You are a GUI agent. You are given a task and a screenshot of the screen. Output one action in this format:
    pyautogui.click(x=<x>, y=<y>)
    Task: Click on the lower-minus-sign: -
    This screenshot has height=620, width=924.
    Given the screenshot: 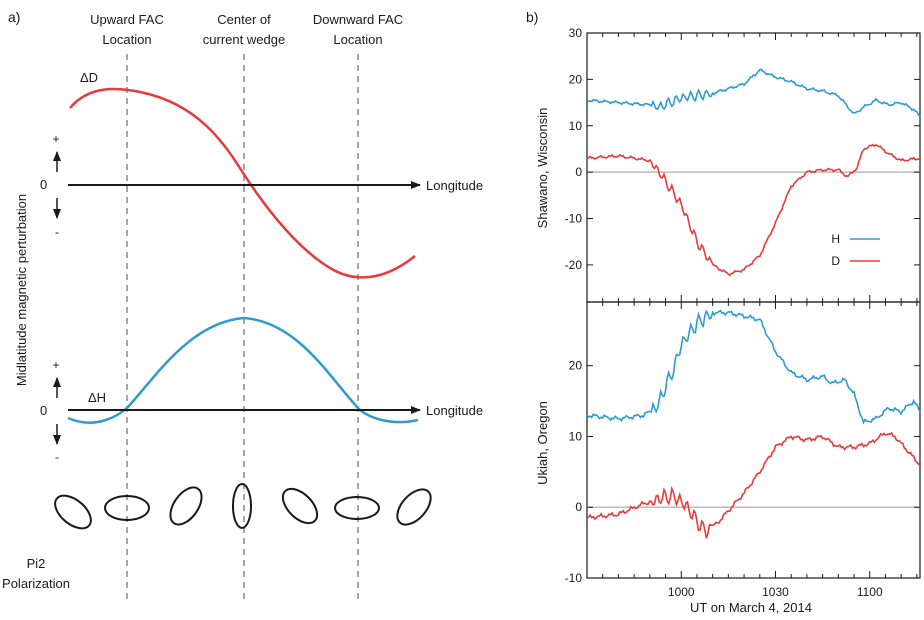 What is the action you would take?
    pyautogui.click(x=57, y=457)
    